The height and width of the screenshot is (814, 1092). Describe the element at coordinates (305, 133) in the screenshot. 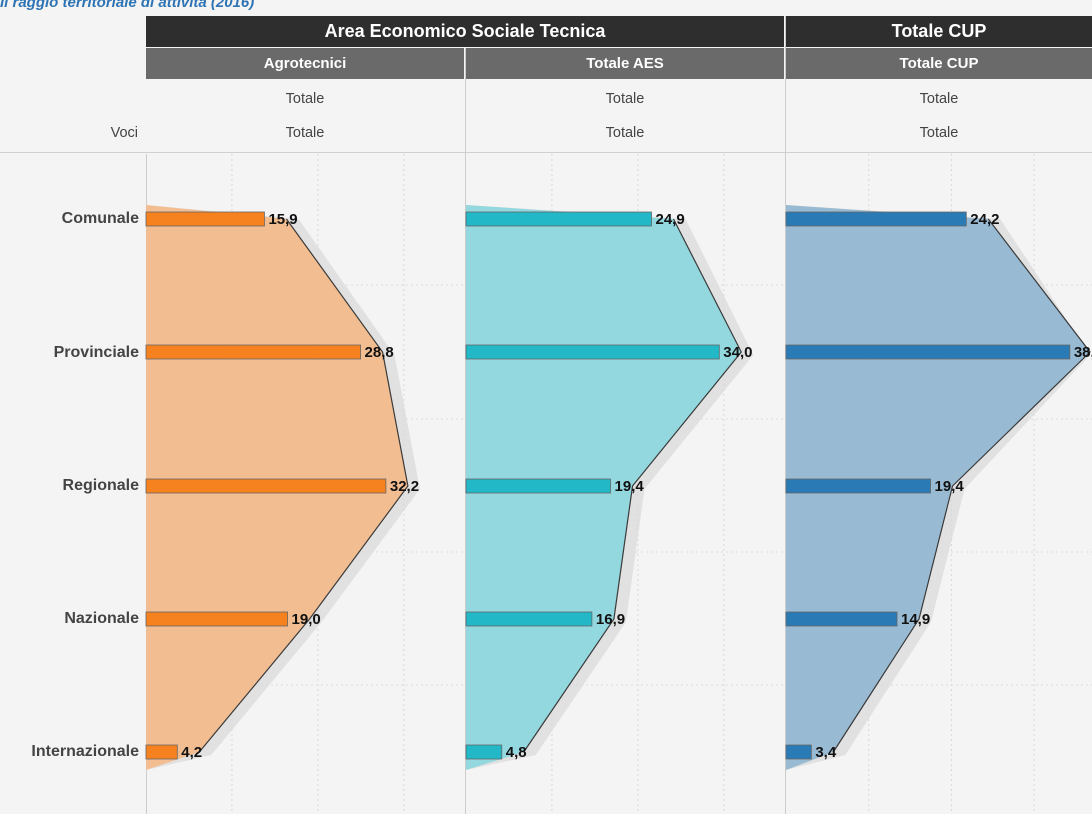

I see `subheader-row2-col1: Totale` at that location.